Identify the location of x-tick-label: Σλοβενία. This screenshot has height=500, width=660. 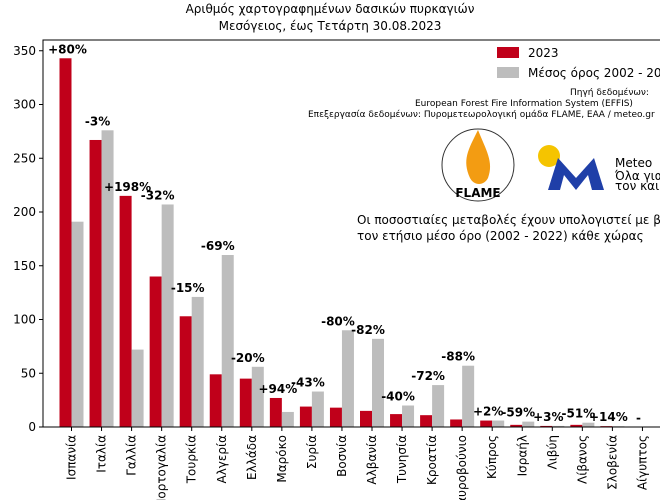
(612, 462).